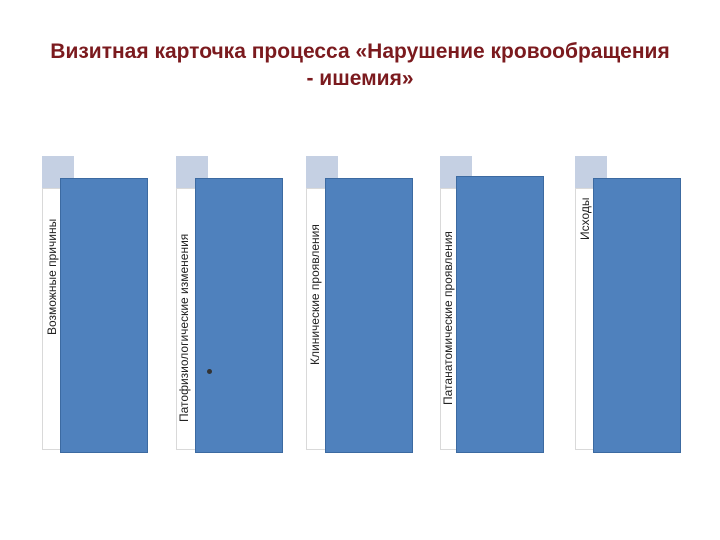  Describe the element at coordinates (315, 294) in the screenshot. I see `column-label-3: Клинические проявления` at that location.